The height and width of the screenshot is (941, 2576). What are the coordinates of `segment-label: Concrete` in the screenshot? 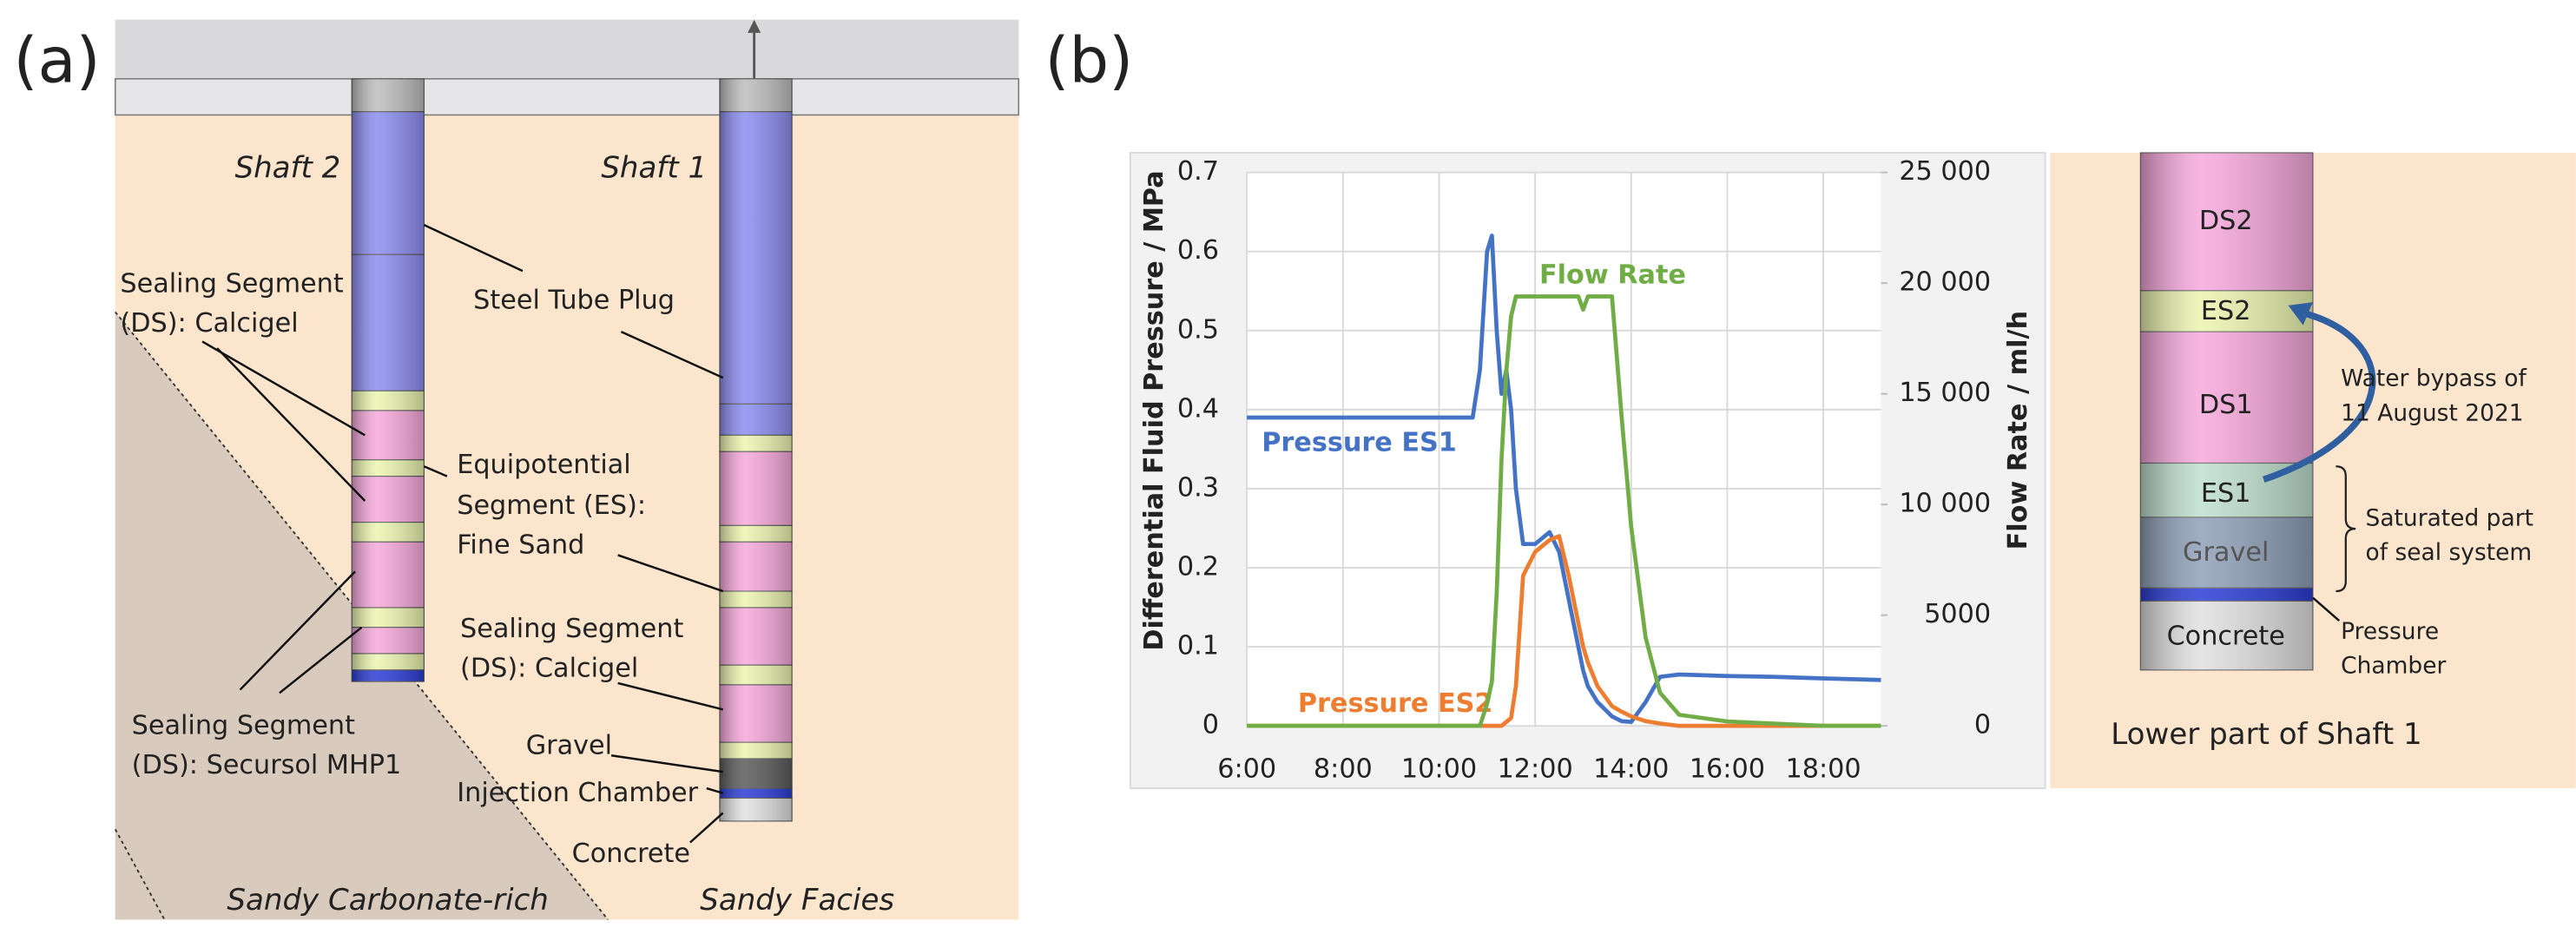 It's located at (2226, 637).